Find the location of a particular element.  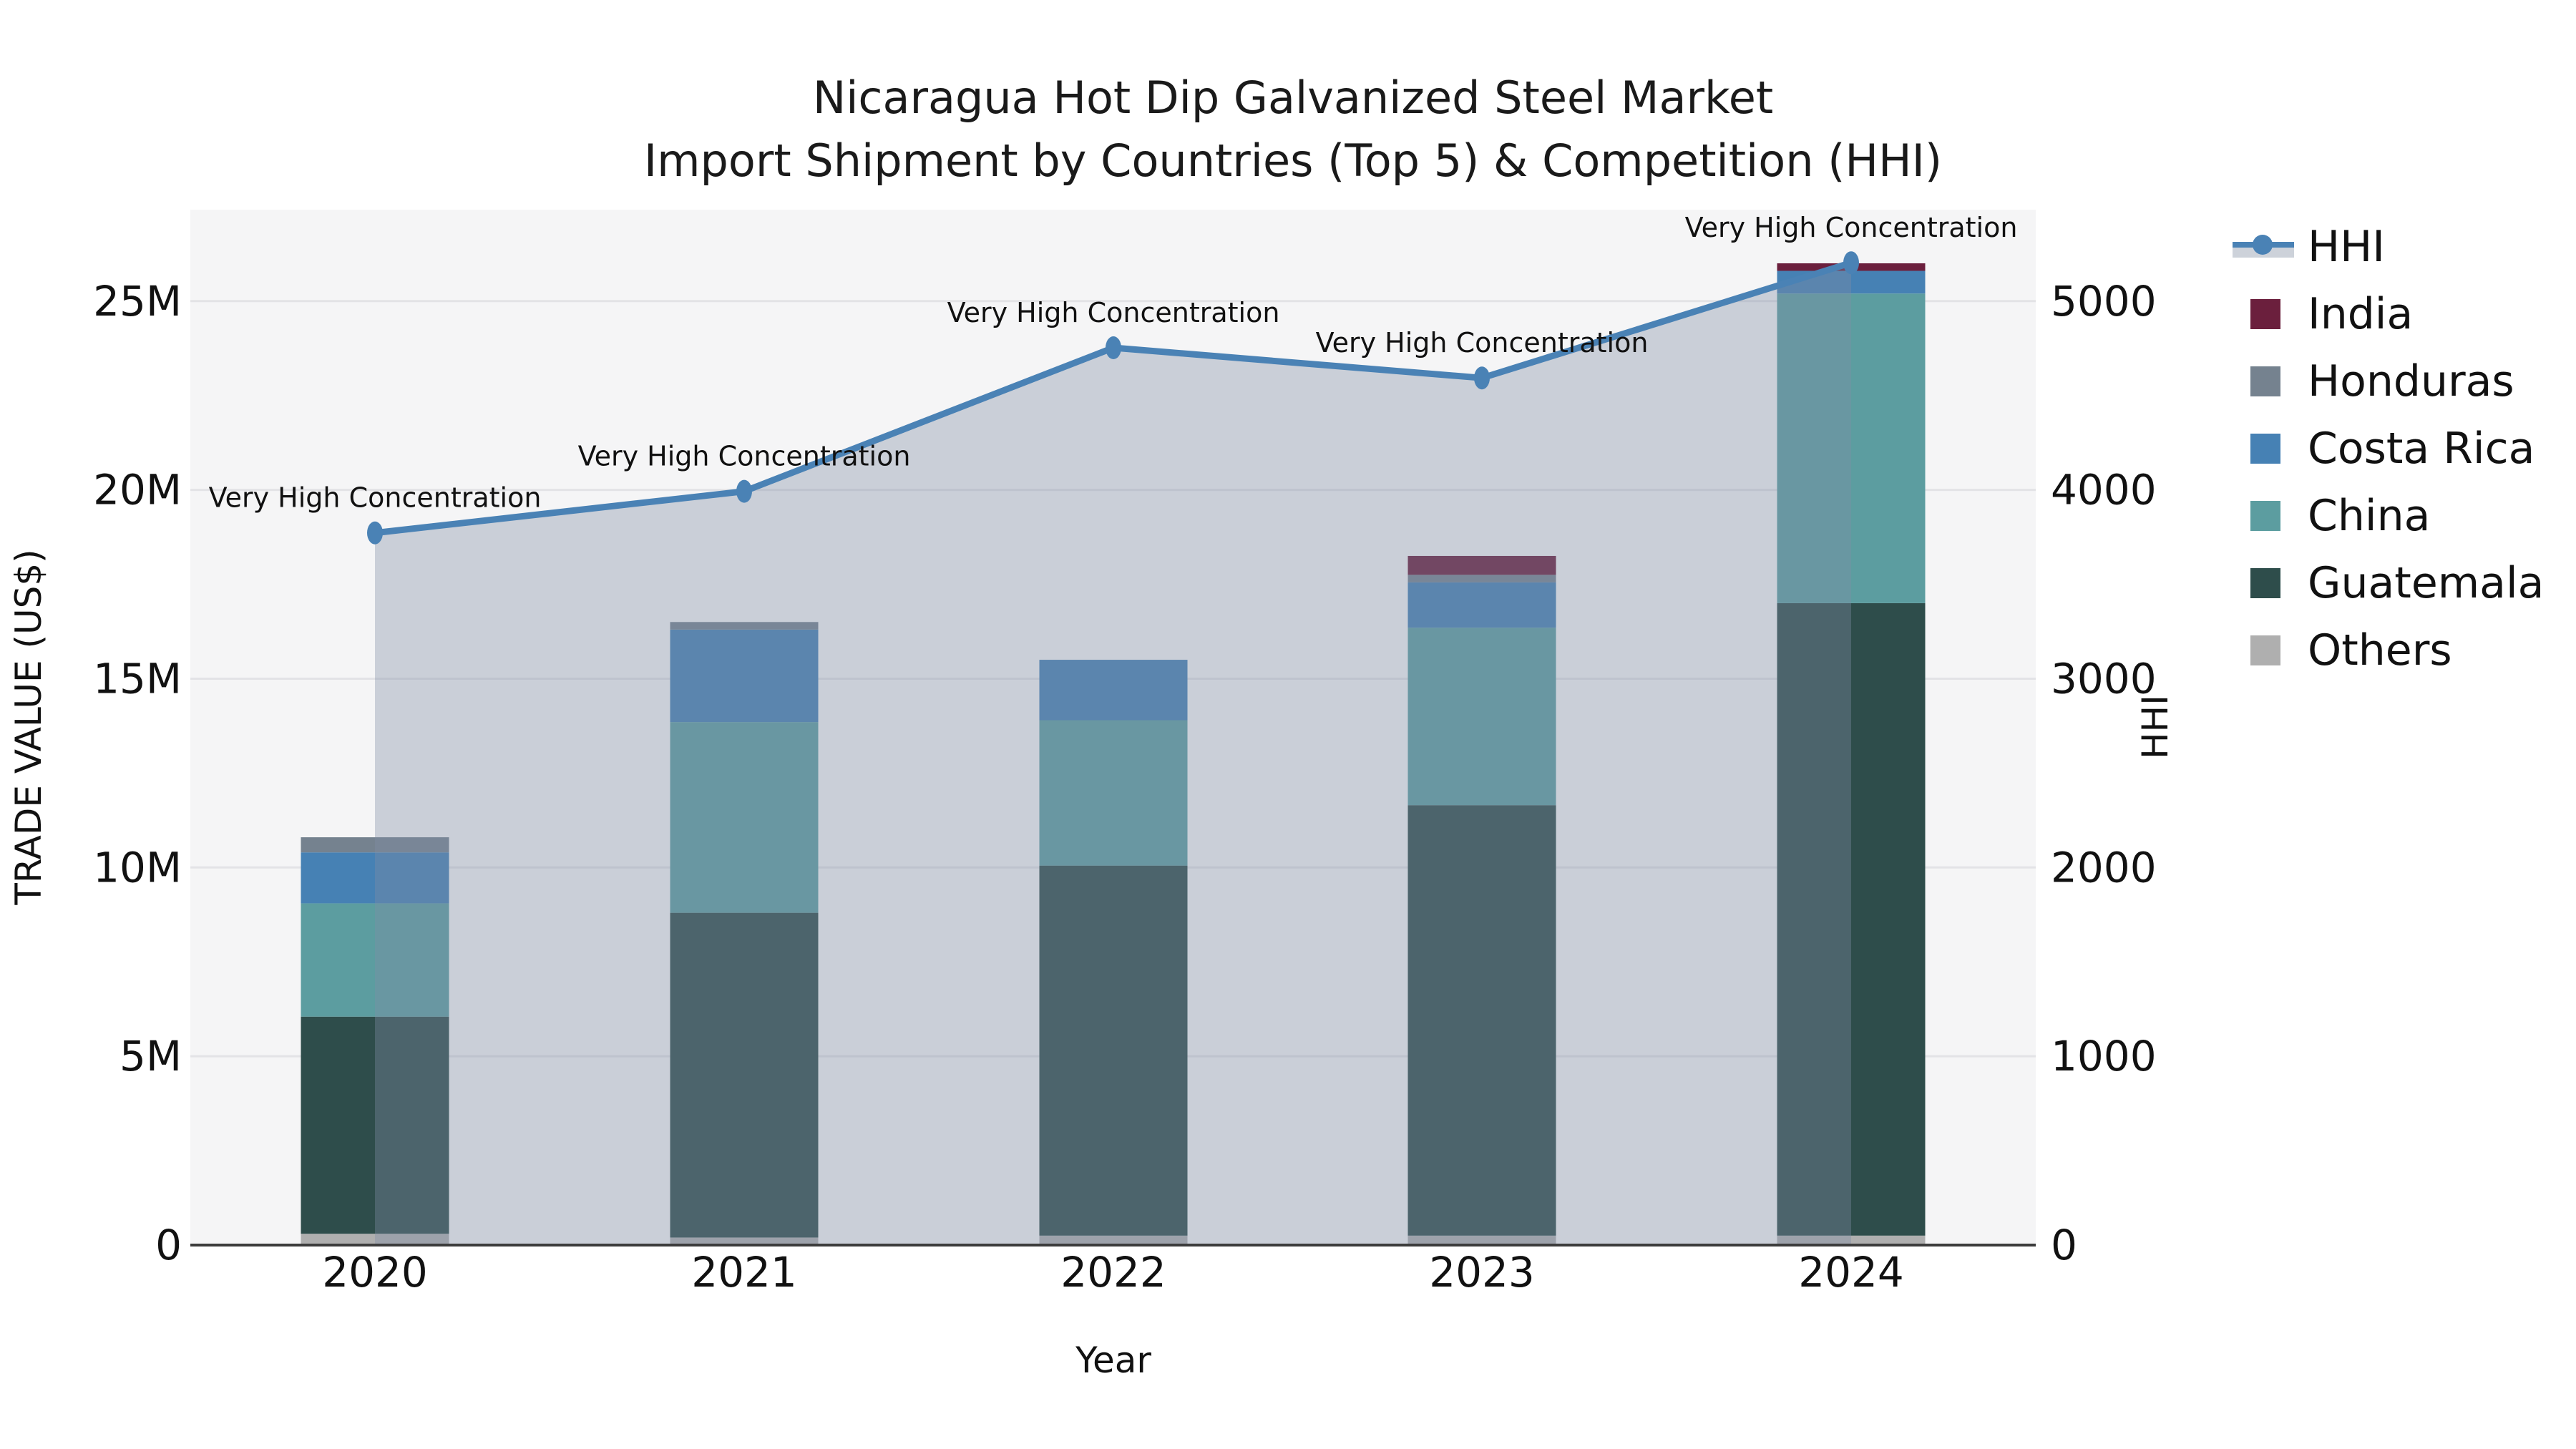

legend-item-costa-rica: Costa Rica is located at coordinates (2401, 449).